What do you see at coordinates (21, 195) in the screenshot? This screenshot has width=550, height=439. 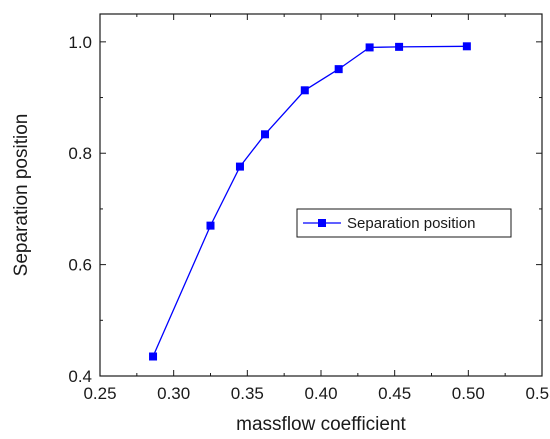 I see `y-axis-title: Separation position` at bounding box center [21, 195].